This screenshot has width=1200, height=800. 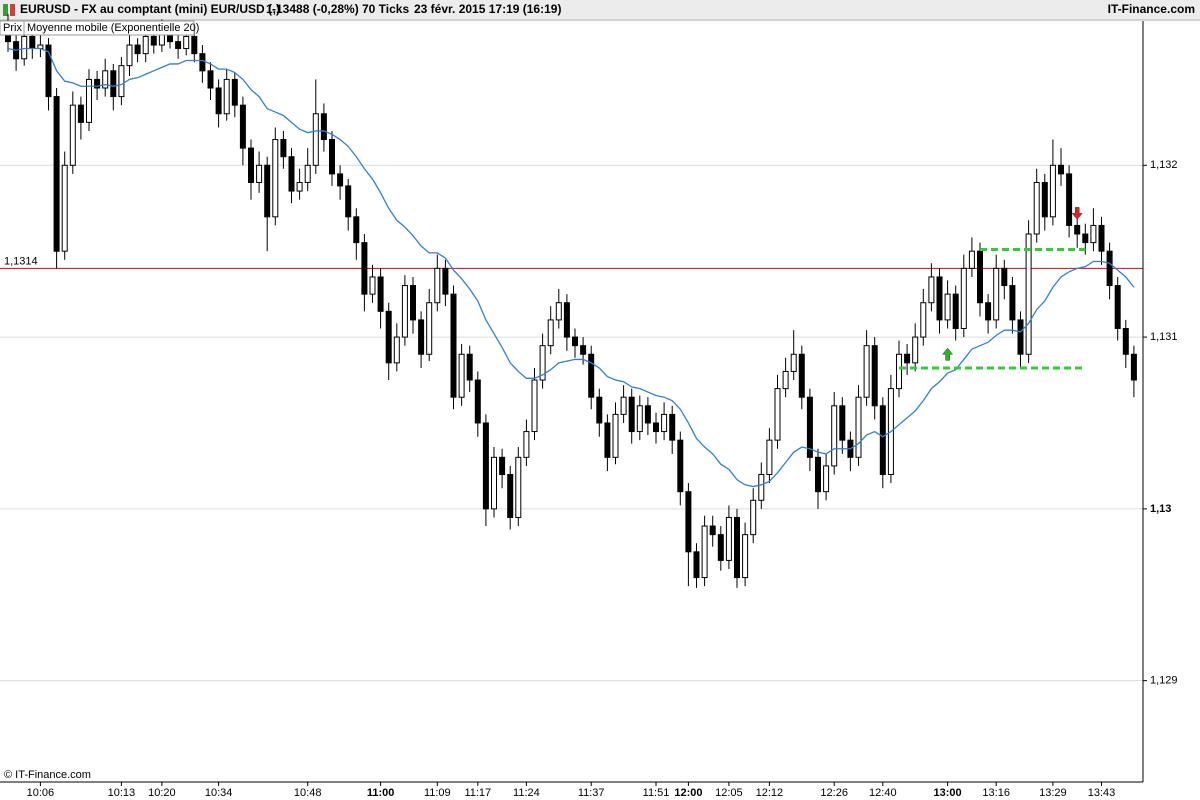 I want to click on x-tick-label: 10:06, so click(x=41, y=793).